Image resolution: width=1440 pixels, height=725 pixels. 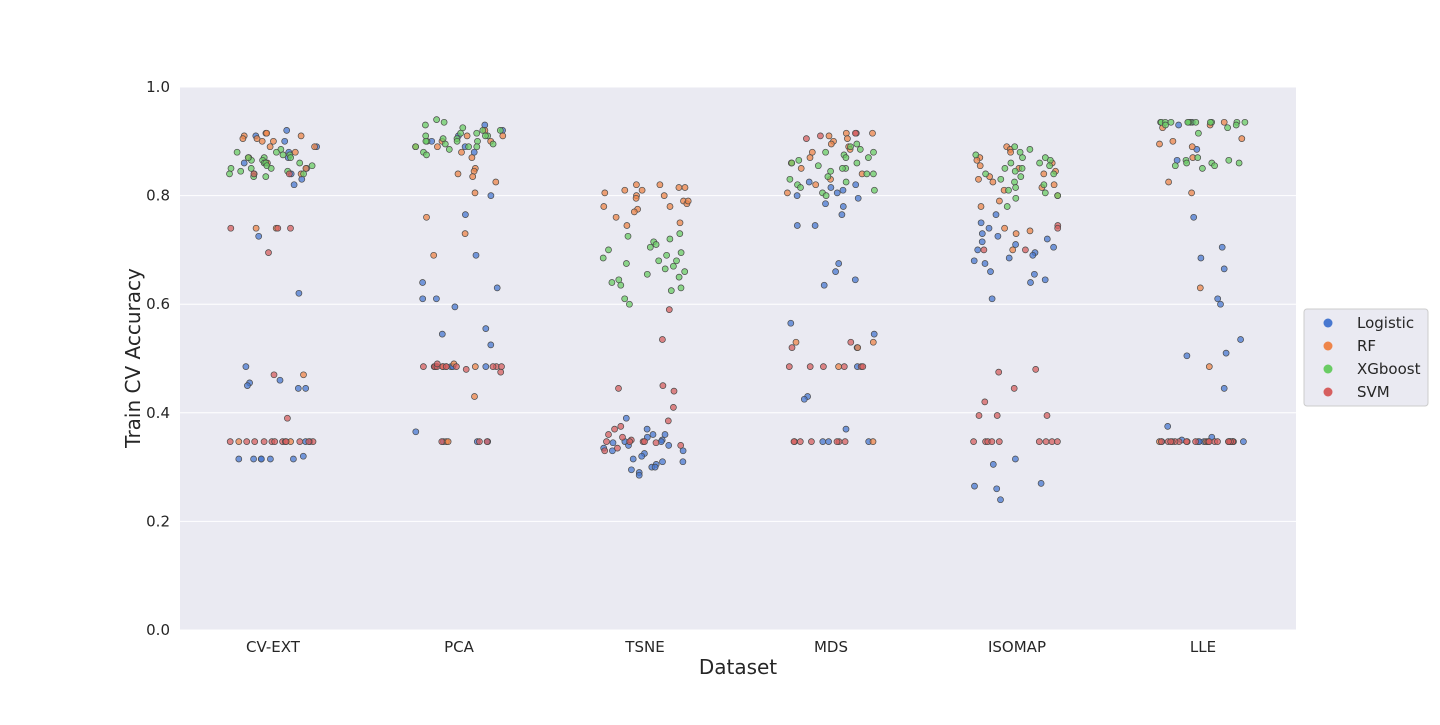 What do you see at coordinates (731, 647) in the screenshot?
I see `x-tick-labels: CV-EXT PCA TSNE MDS ISOMAP LLE` at bounding box center [731, 647].